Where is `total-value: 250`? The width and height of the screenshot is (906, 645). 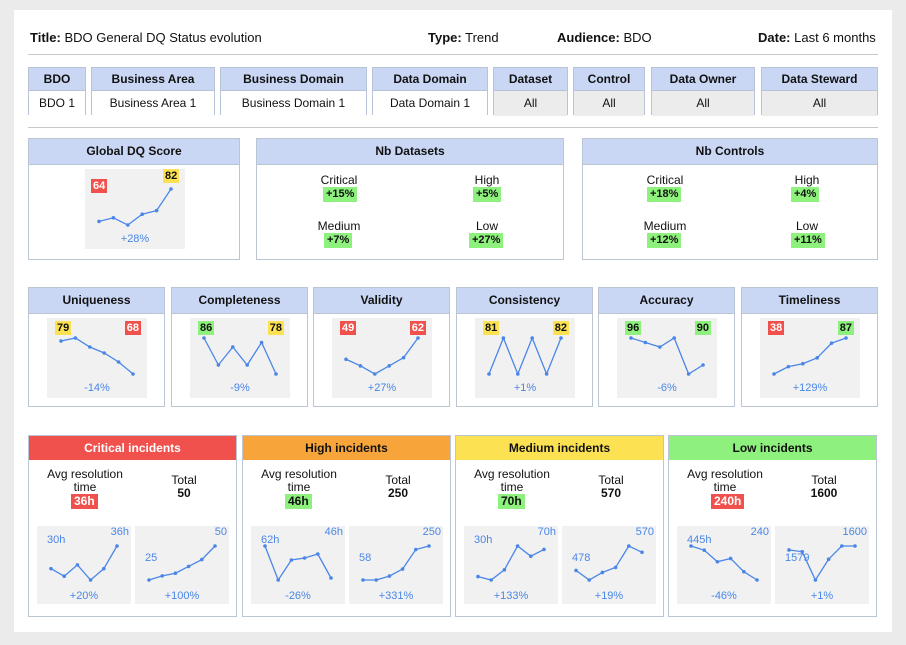
total-value: 250 is located at coordinates (398, 493).